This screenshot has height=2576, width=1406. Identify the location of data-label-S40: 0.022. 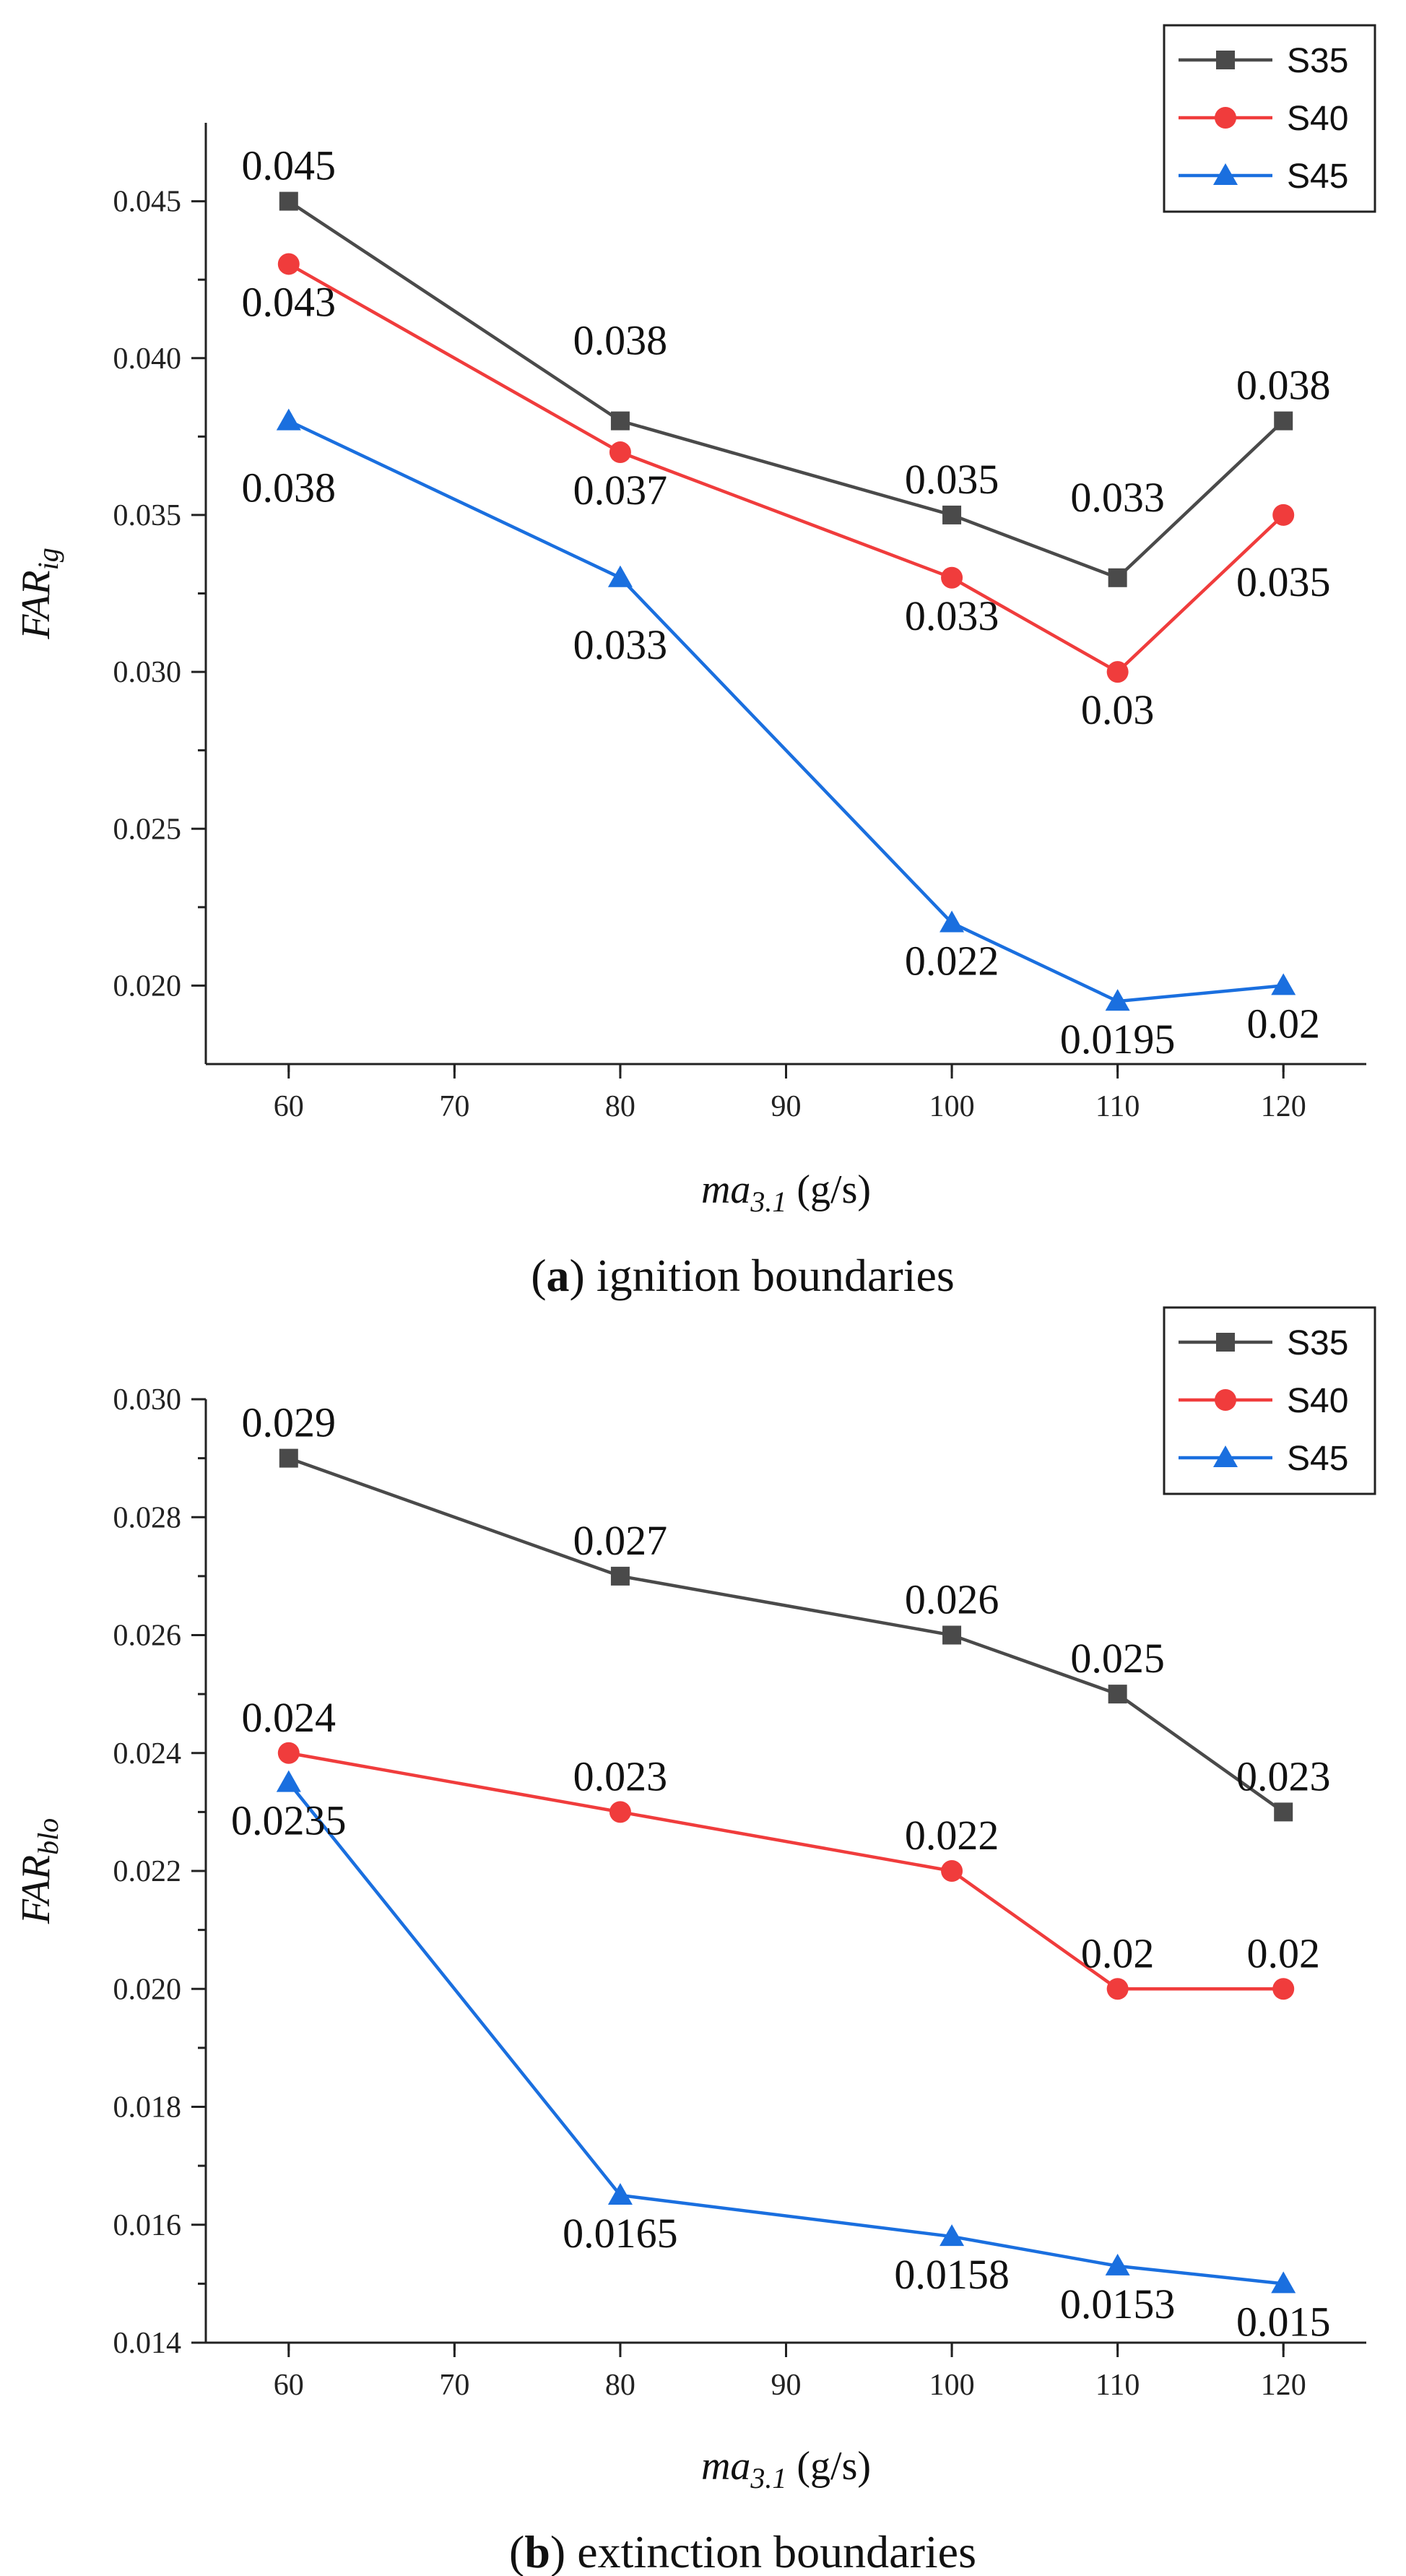
(952, 1835).